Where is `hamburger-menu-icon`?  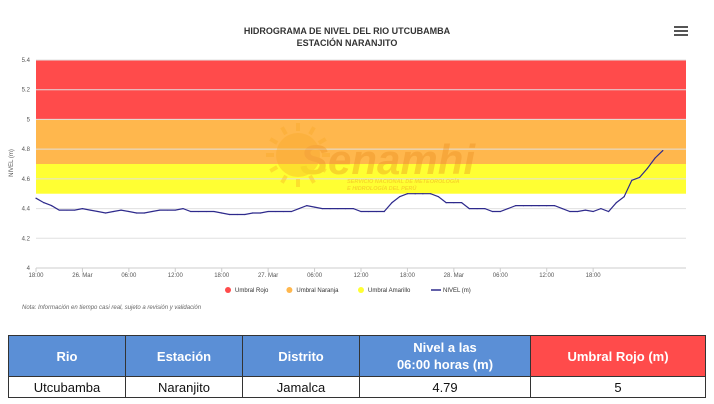 hamburger-menu-icon is located at coordinates (681, 31).